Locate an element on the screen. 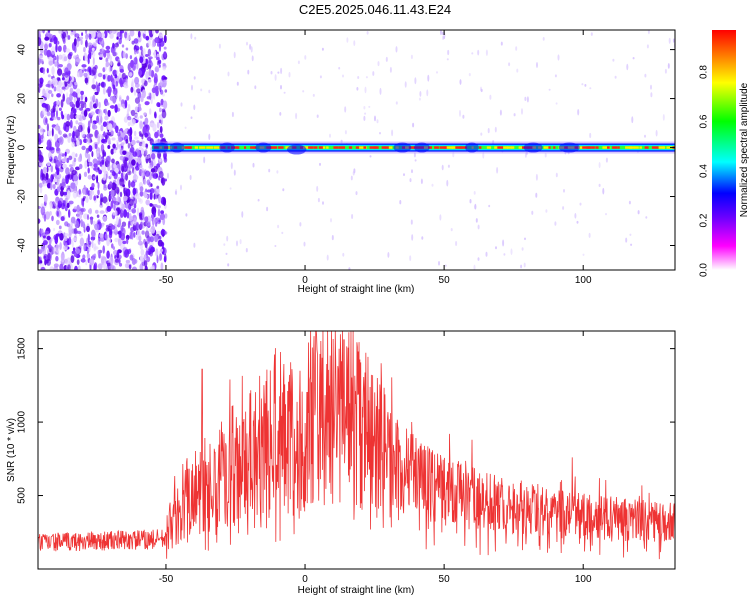  snr-x-tick-label: 0 is located at coordinates (305, 579).